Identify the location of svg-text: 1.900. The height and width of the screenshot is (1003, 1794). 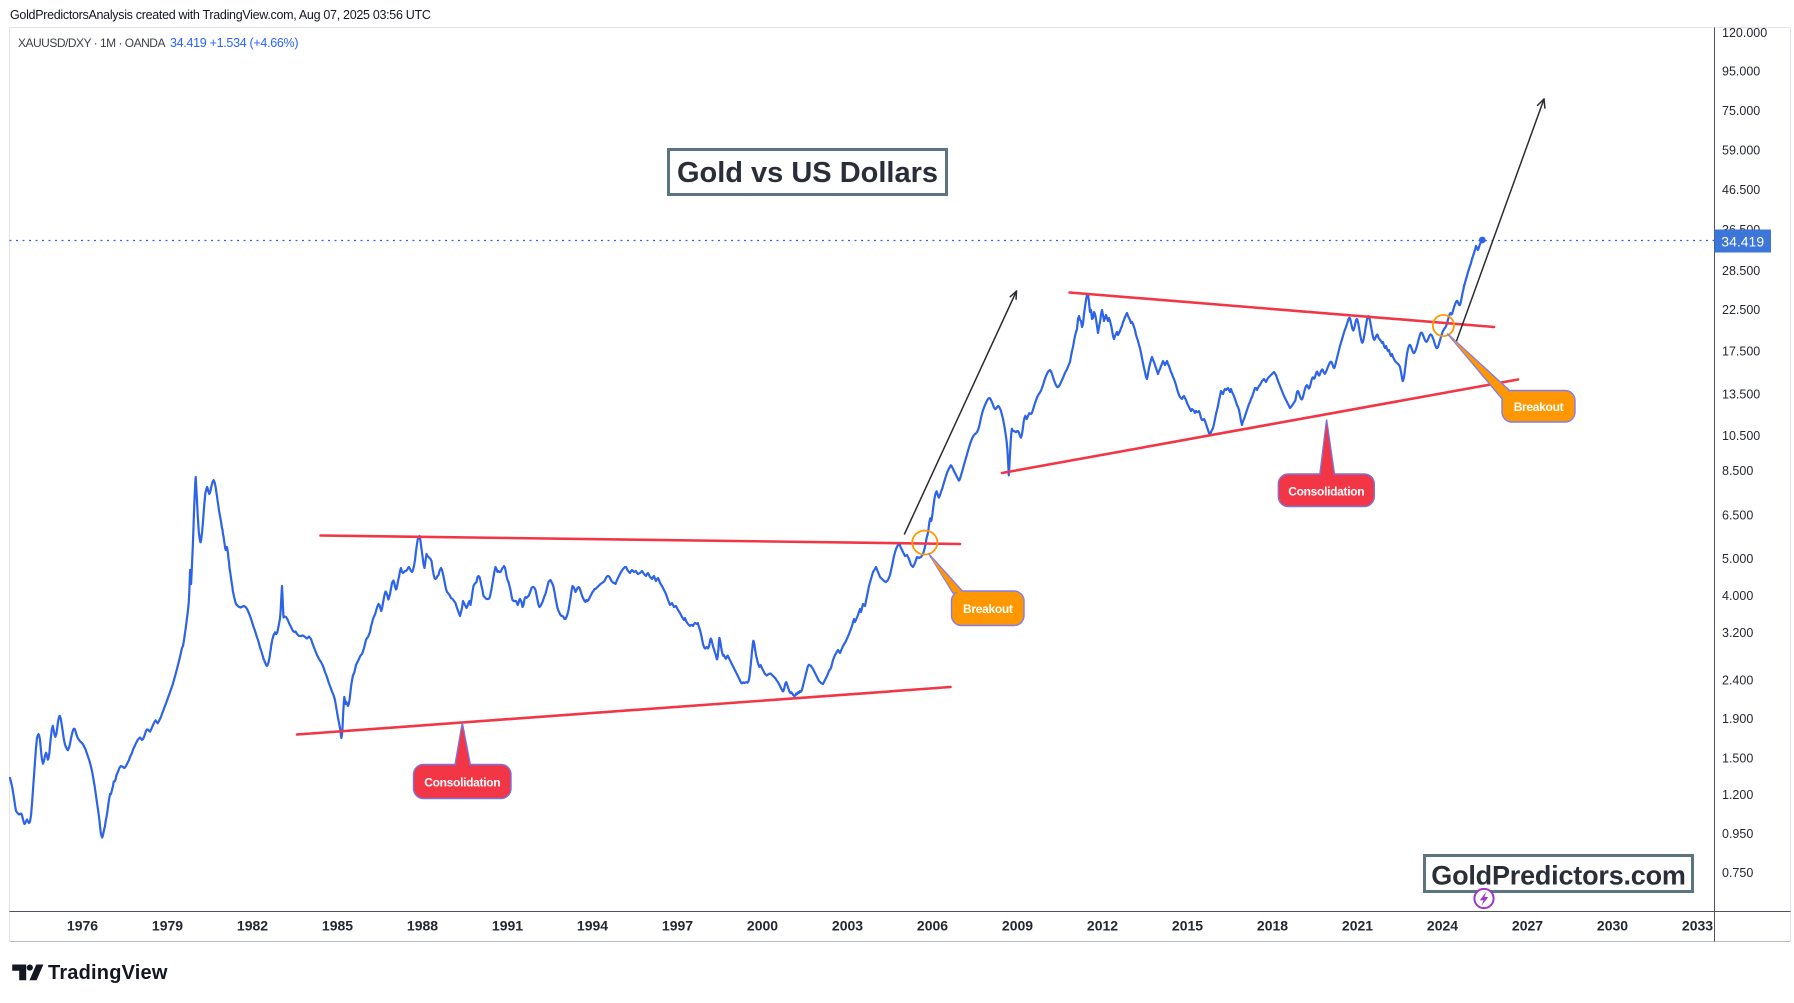
(1737, 719).